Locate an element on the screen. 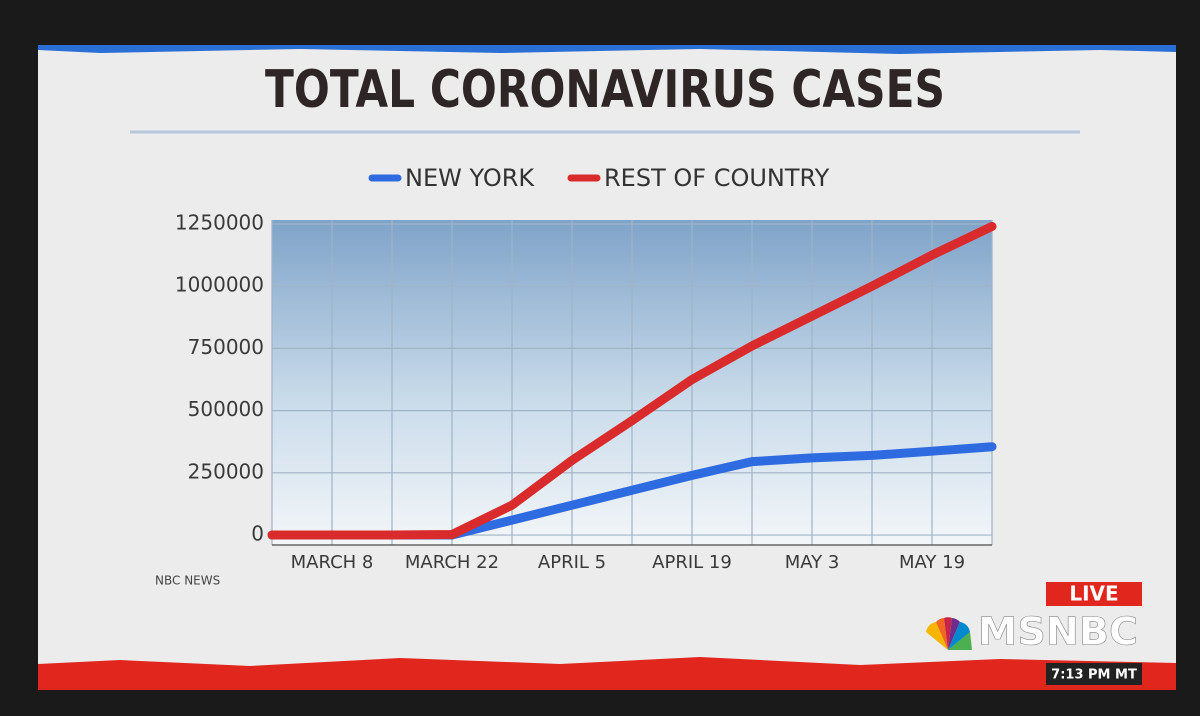 The height and width of the screenshot is (716, 1200). x-tick-label: APRIL 5 is located at coordinates (572, 562).